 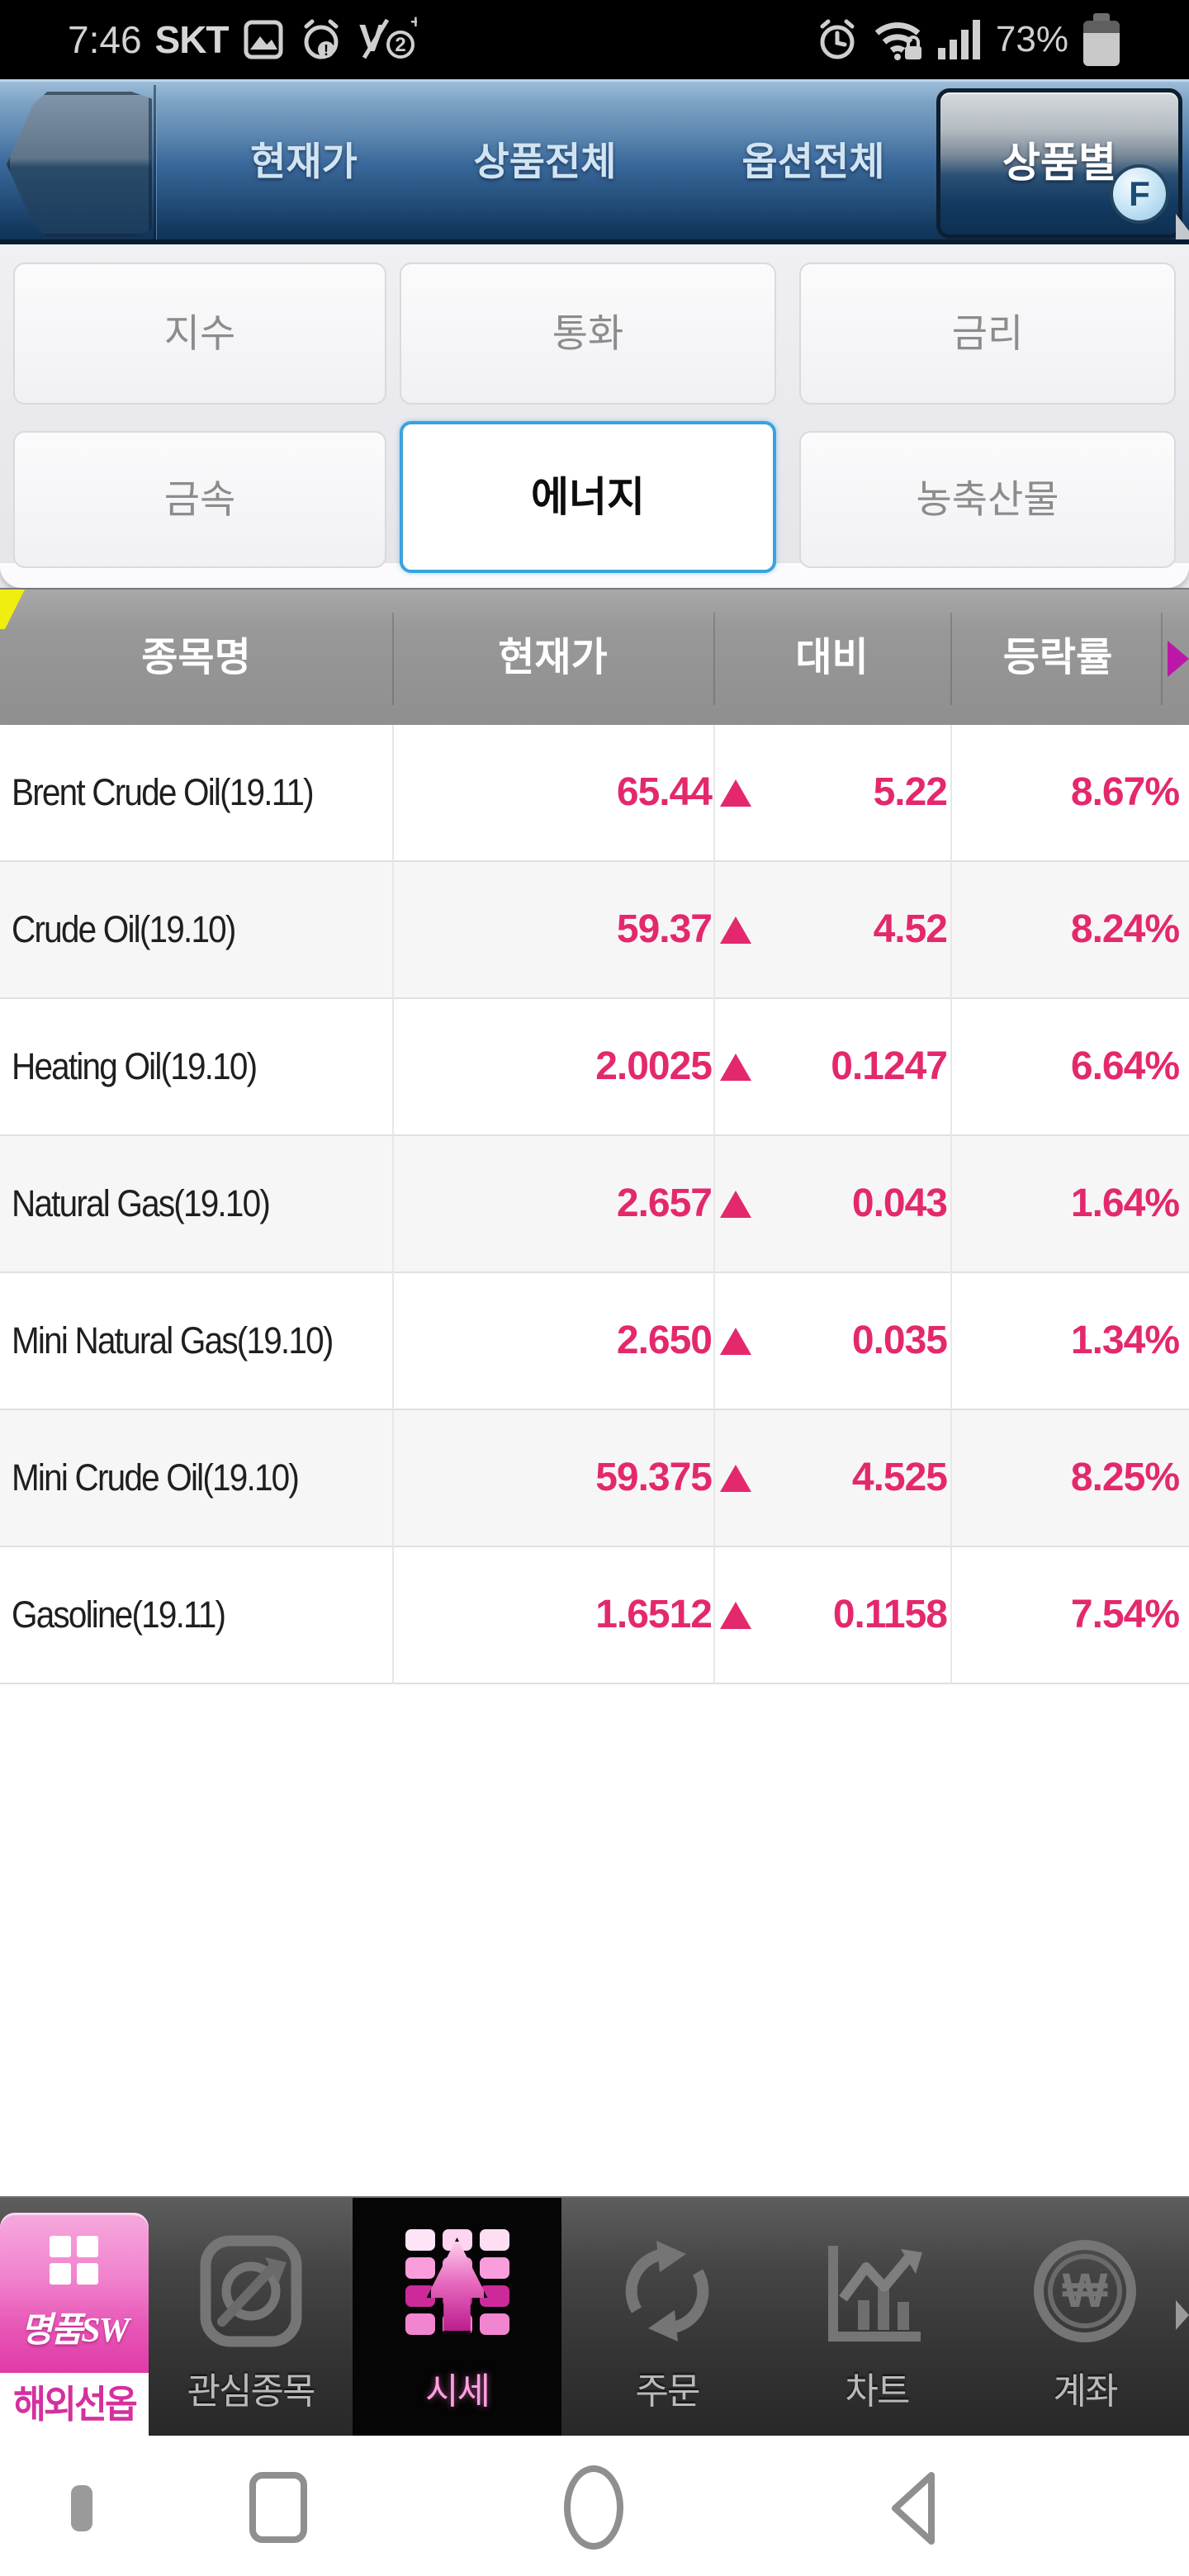 I want to click on scroll-right-arrow-icon, so click(x=1178, y=659).